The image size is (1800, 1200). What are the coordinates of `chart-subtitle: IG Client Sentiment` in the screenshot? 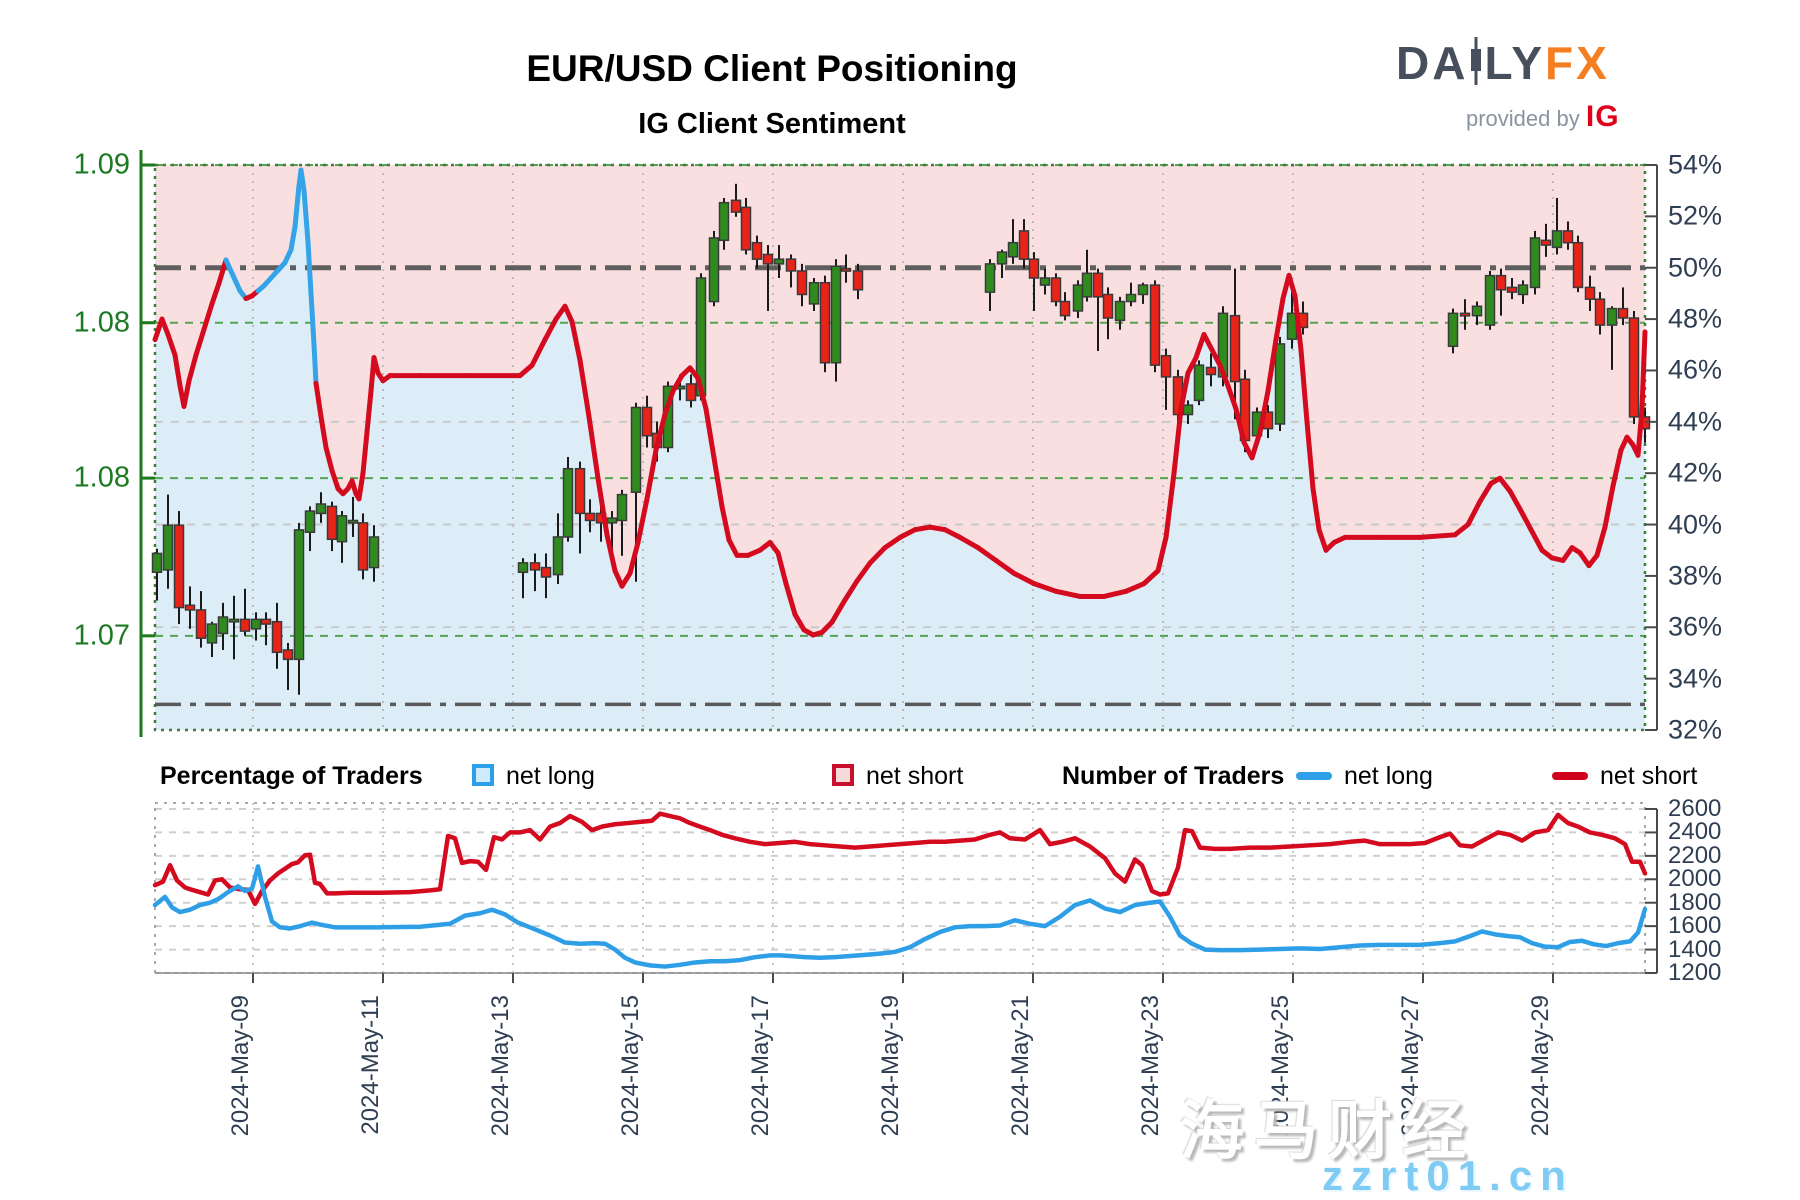 It's located at (772, 124).